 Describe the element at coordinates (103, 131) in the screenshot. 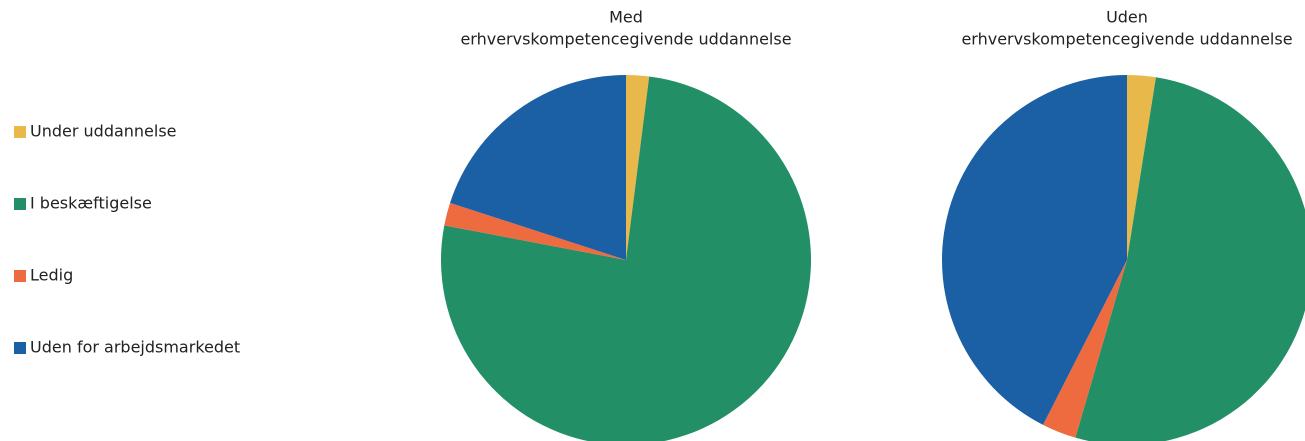

I see `legend-label: Under uddannelse` at that location.